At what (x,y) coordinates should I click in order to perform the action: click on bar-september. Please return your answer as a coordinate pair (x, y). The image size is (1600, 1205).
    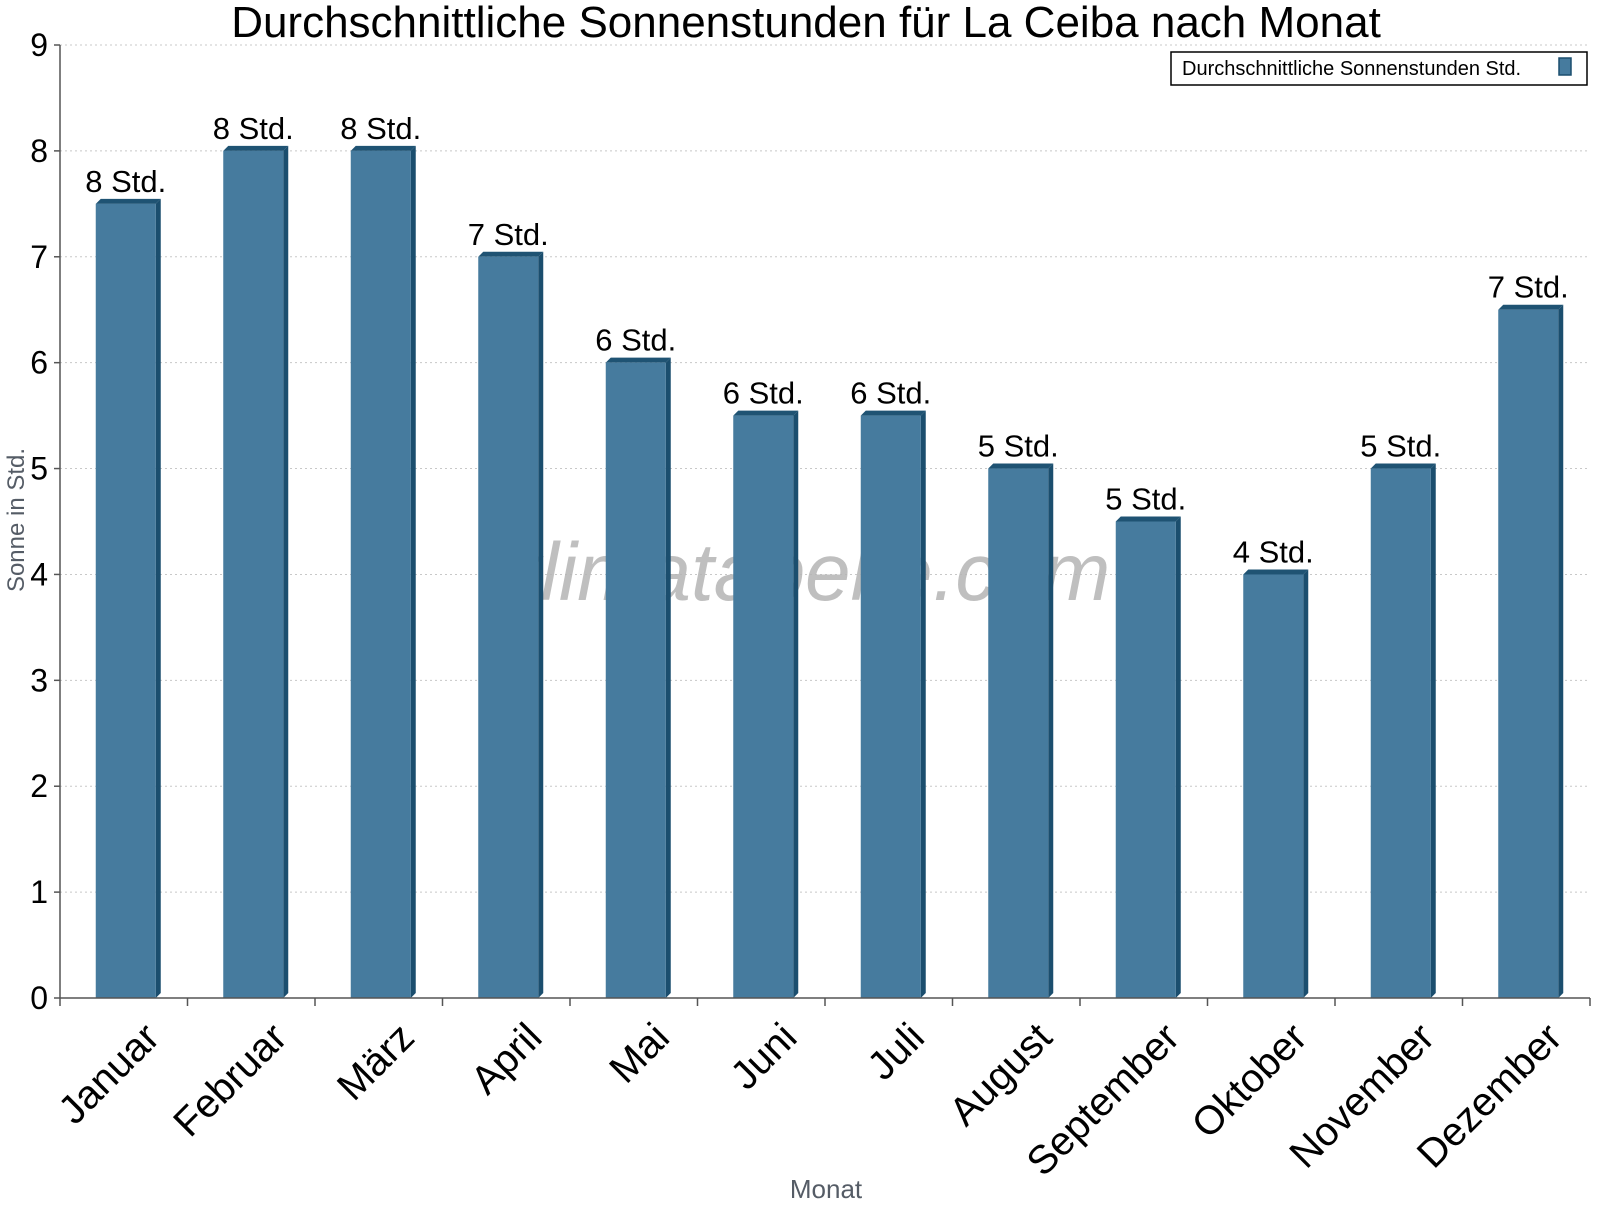
    Looking at the image, I should click on (1148, 757).